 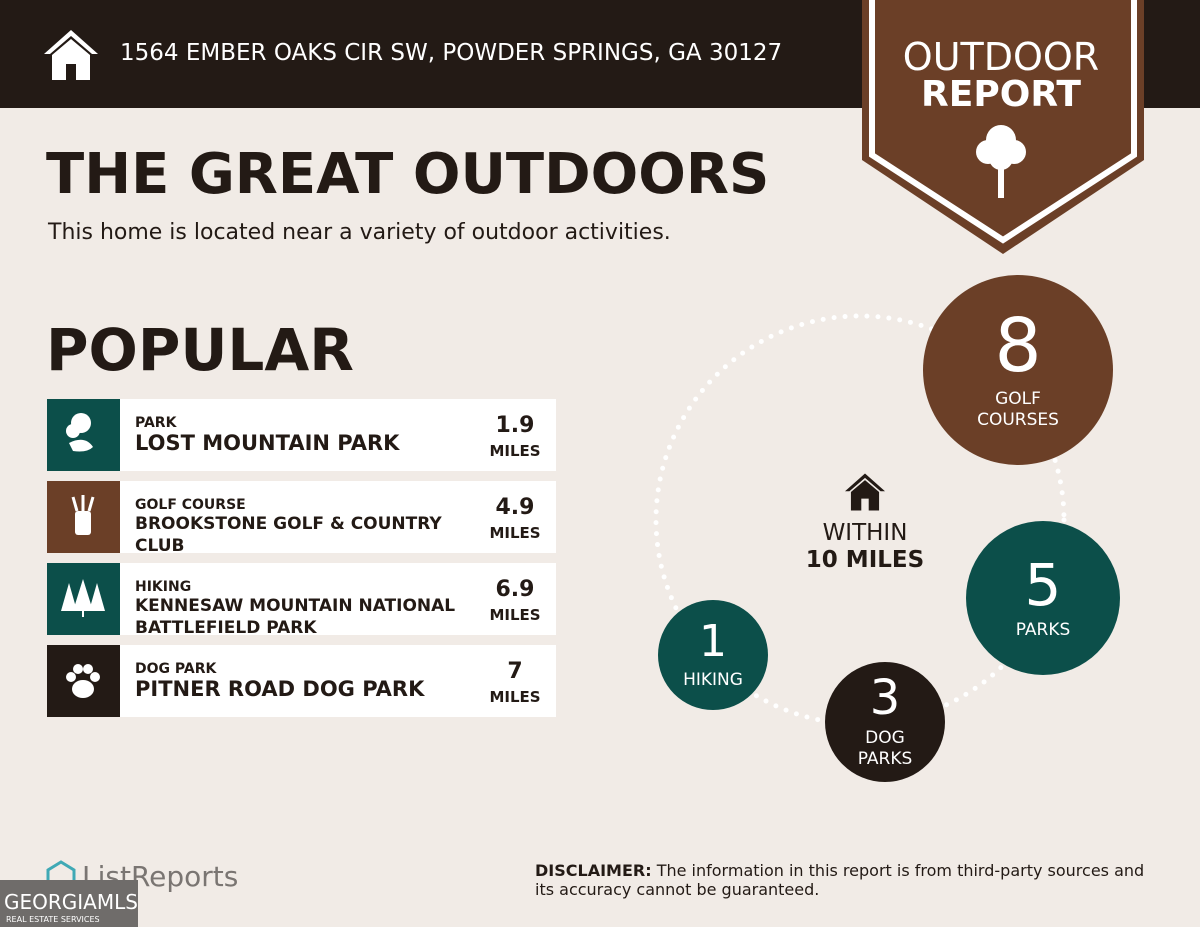 What do you see at coordinates (1043, 584) in the screenshot?
I see `circle-count: 5` at bounding box center [1043, 584].